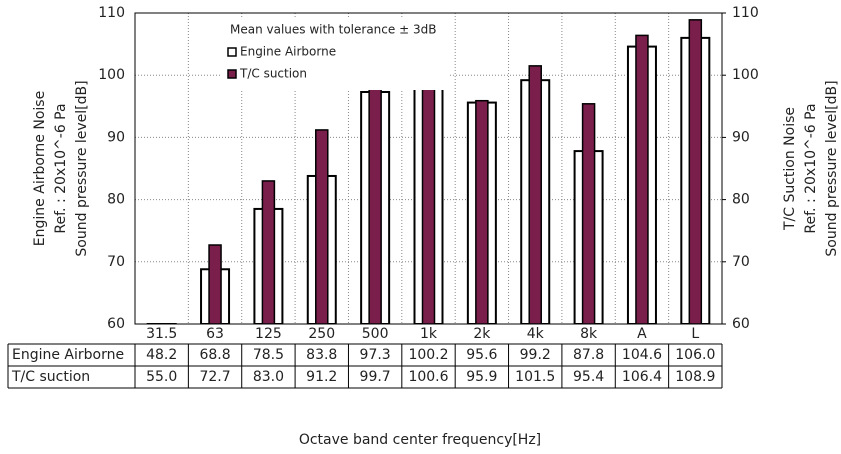 This screenshot has width=841, height=454. I want to click on x-tick-label: 250, so click(321, 334).